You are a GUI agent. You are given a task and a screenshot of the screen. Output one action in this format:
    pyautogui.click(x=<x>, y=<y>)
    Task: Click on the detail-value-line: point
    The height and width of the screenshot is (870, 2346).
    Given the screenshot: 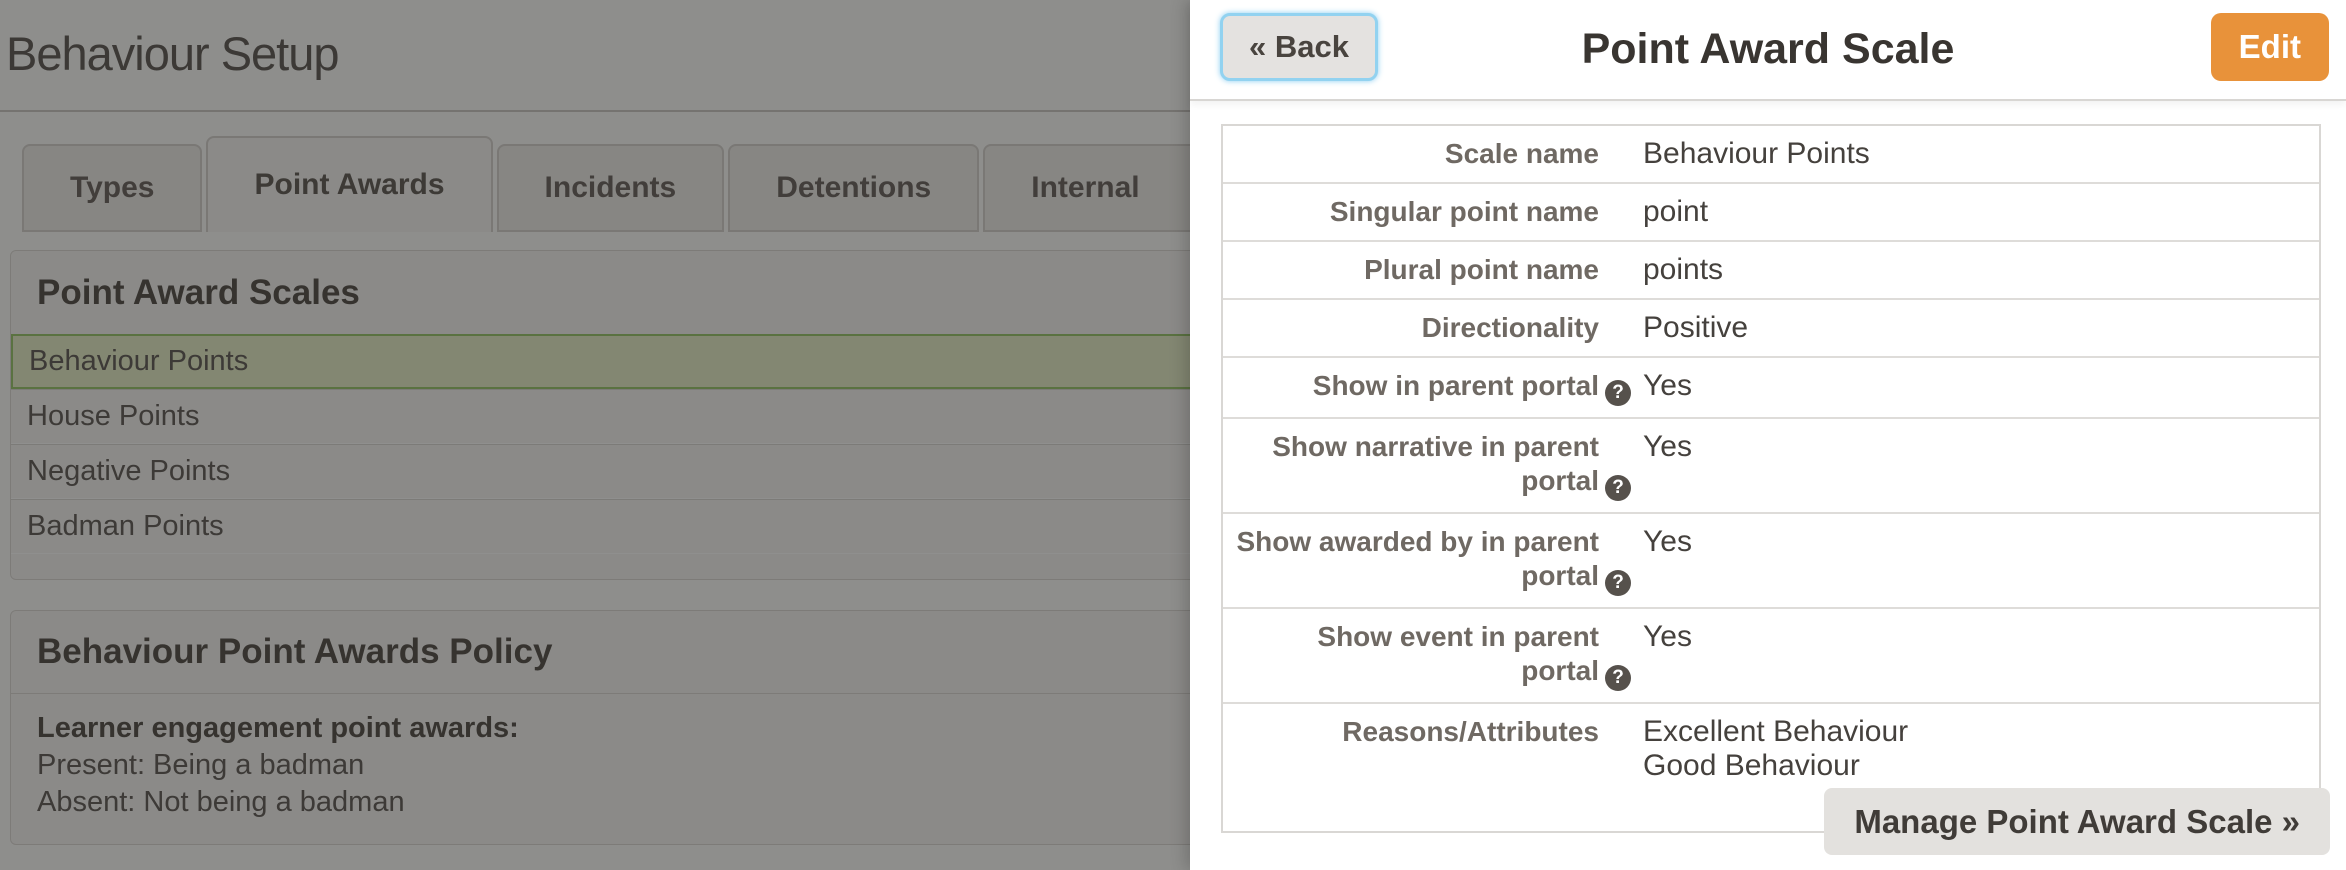 What is the action you would take?
    pyautogui.click(x=1676, y=211)
    